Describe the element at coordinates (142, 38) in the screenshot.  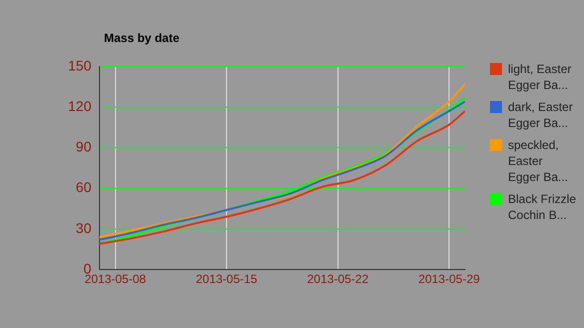
I see `chart-title: Mass by date` at that location.